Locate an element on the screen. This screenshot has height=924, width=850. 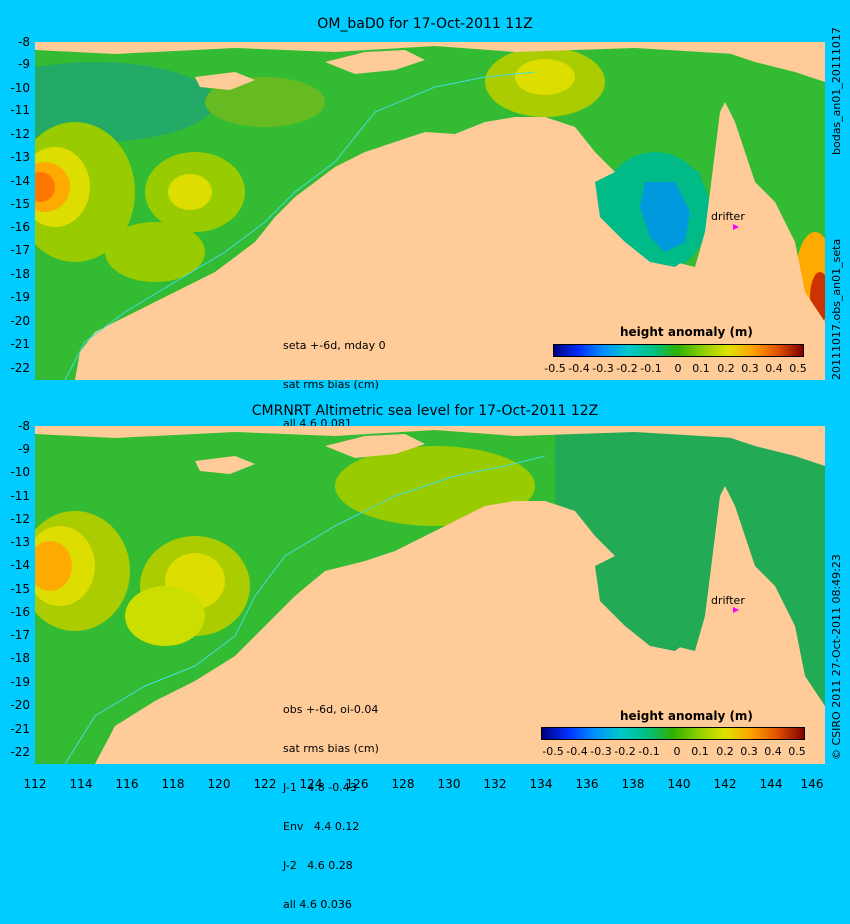
x-tick: 134 is located at coordinates (541, 784).